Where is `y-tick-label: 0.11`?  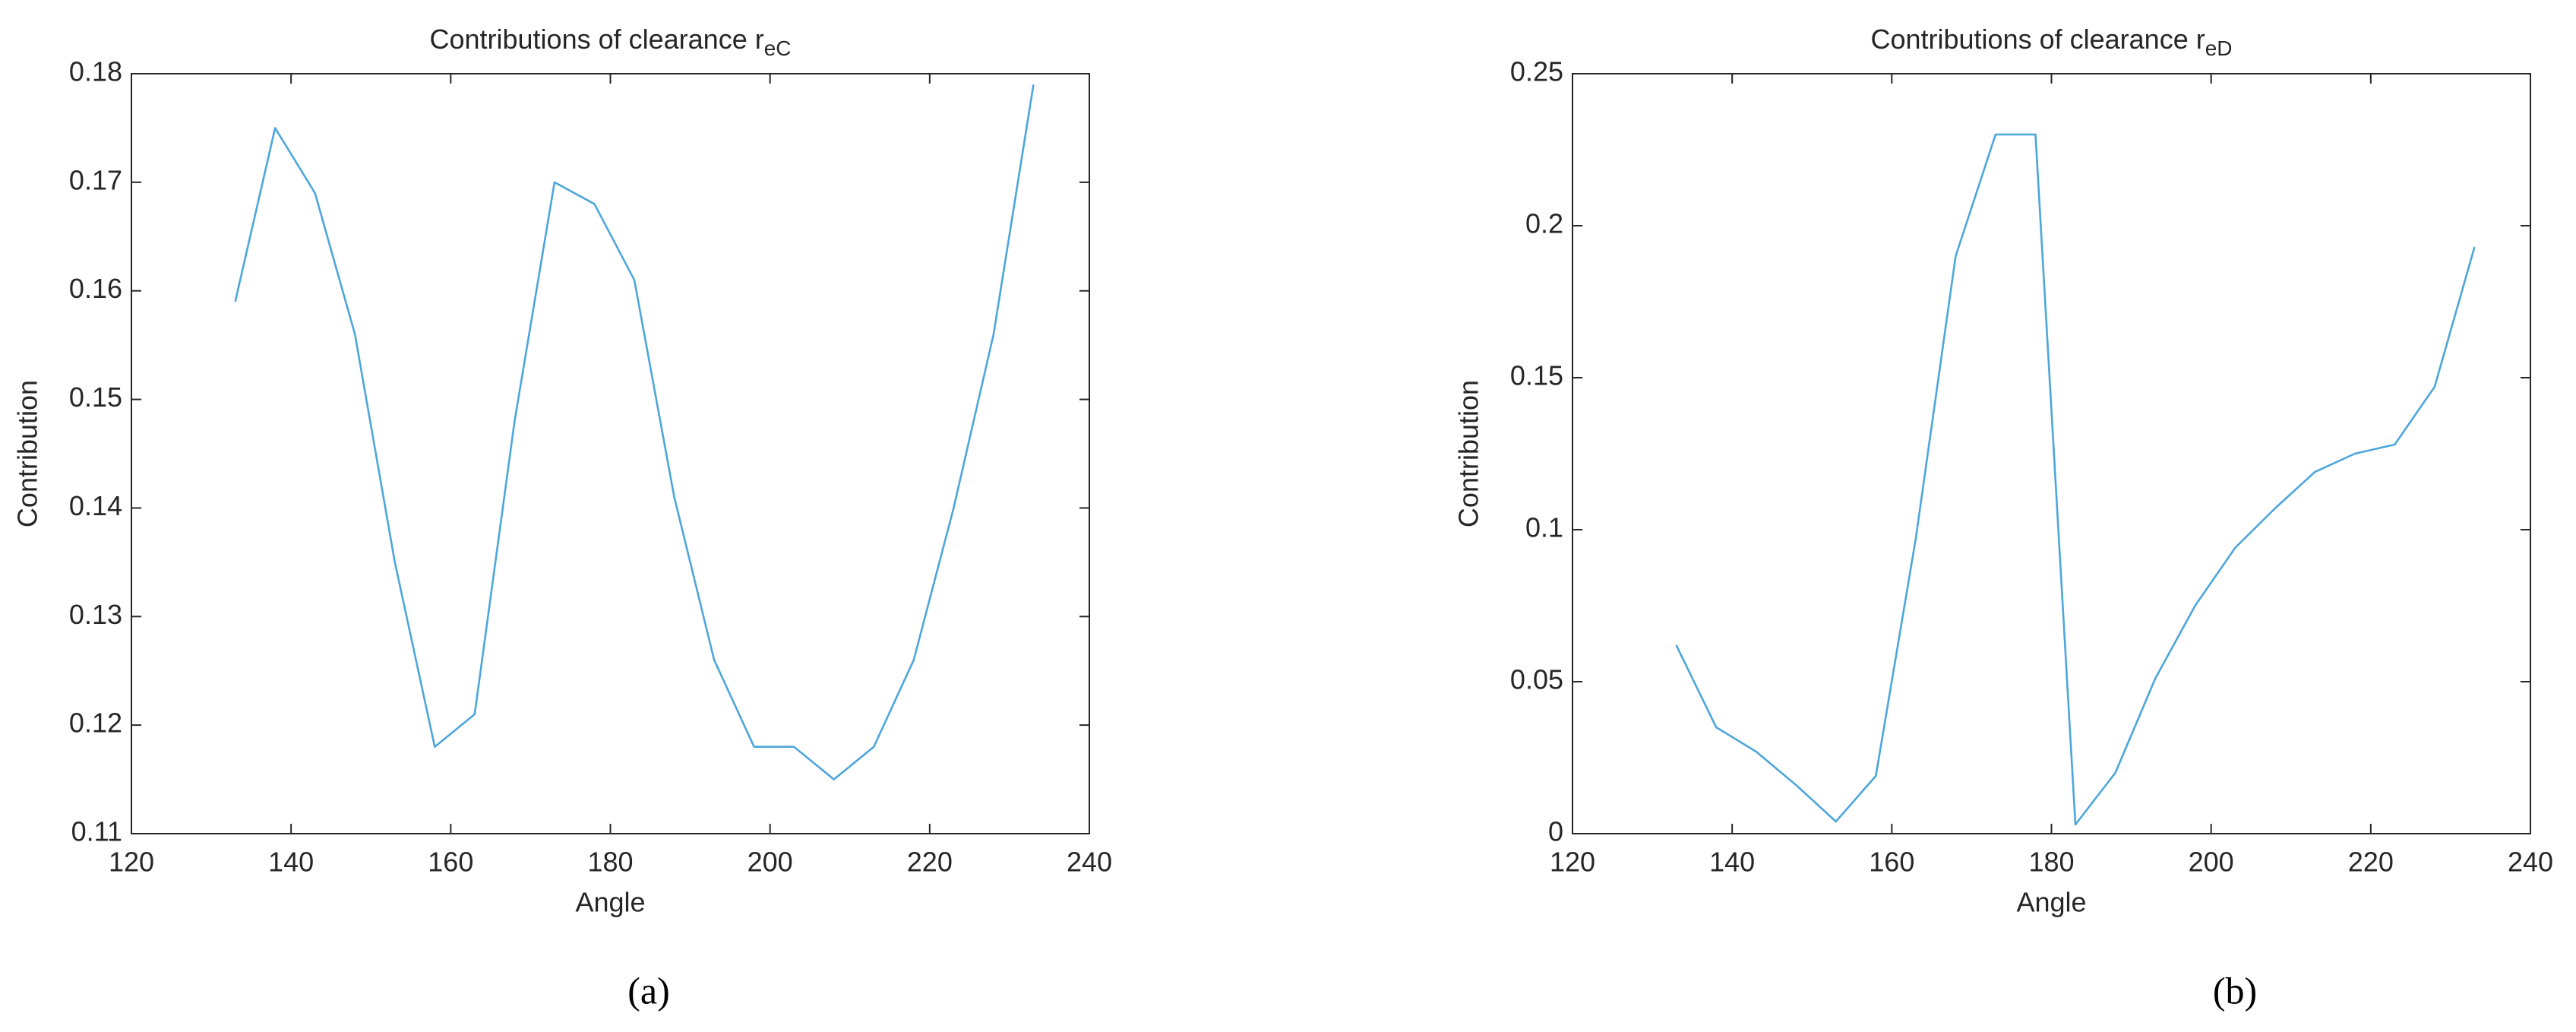
y-tick-label: 0.11 is located at coordinates (96, 831).